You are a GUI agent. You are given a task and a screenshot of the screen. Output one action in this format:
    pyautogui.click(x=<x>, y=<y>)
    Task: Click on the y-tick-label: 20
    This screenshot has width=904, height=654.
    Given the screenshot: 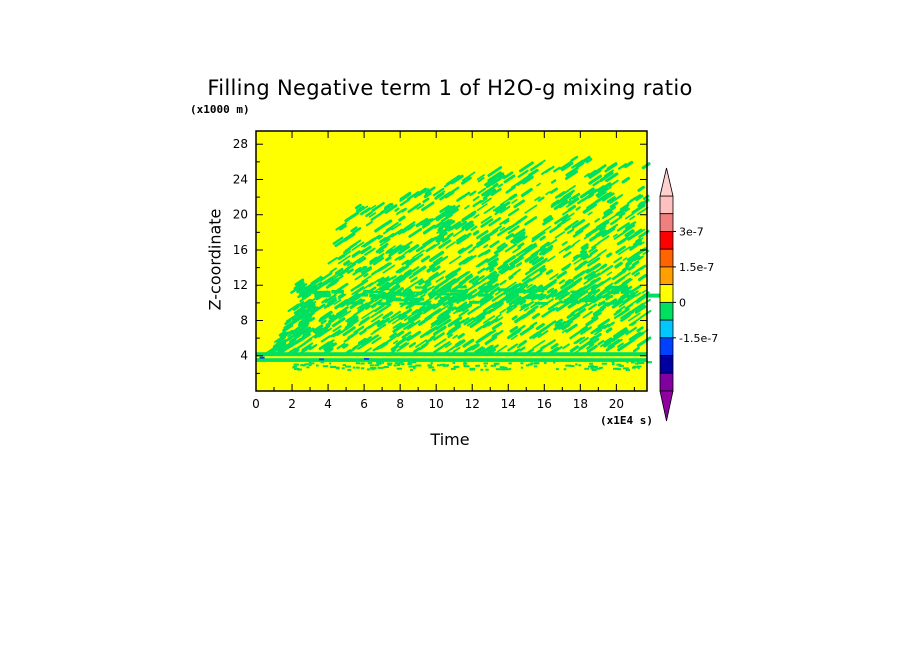 What is the action you would take?
    pyautogui.click(x=240, y=215)
    